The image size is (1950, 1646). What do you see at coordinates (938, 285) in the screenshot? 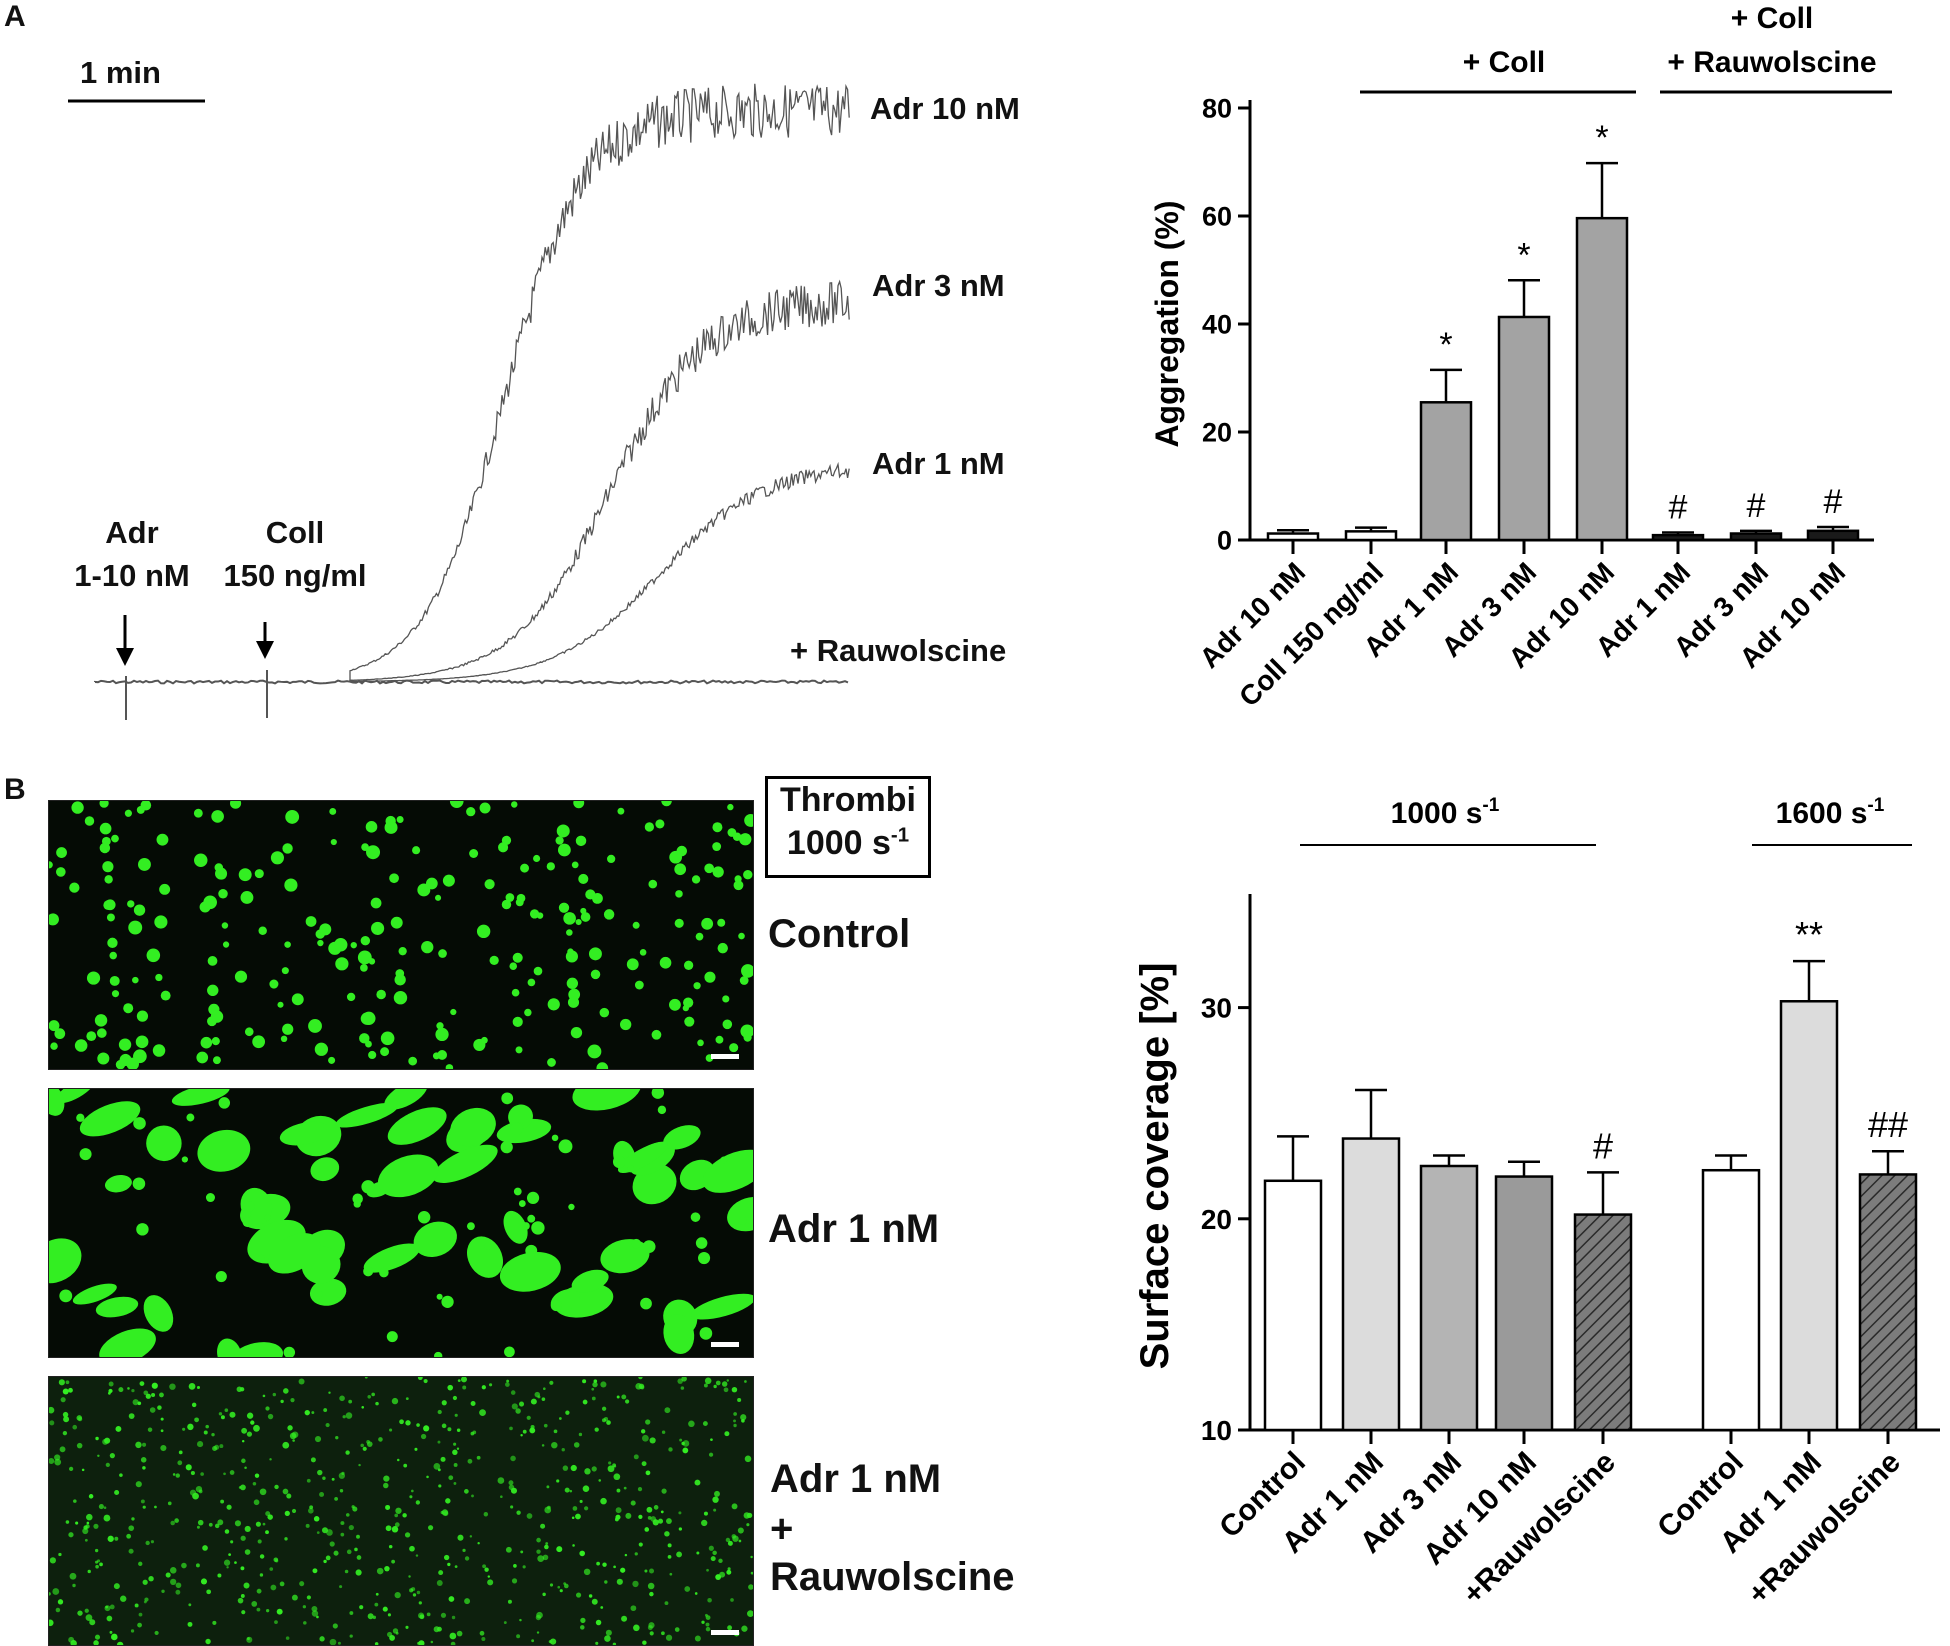
I see `trace-label-adr3: Adr 3 nM` at bounding box center [938, 285].